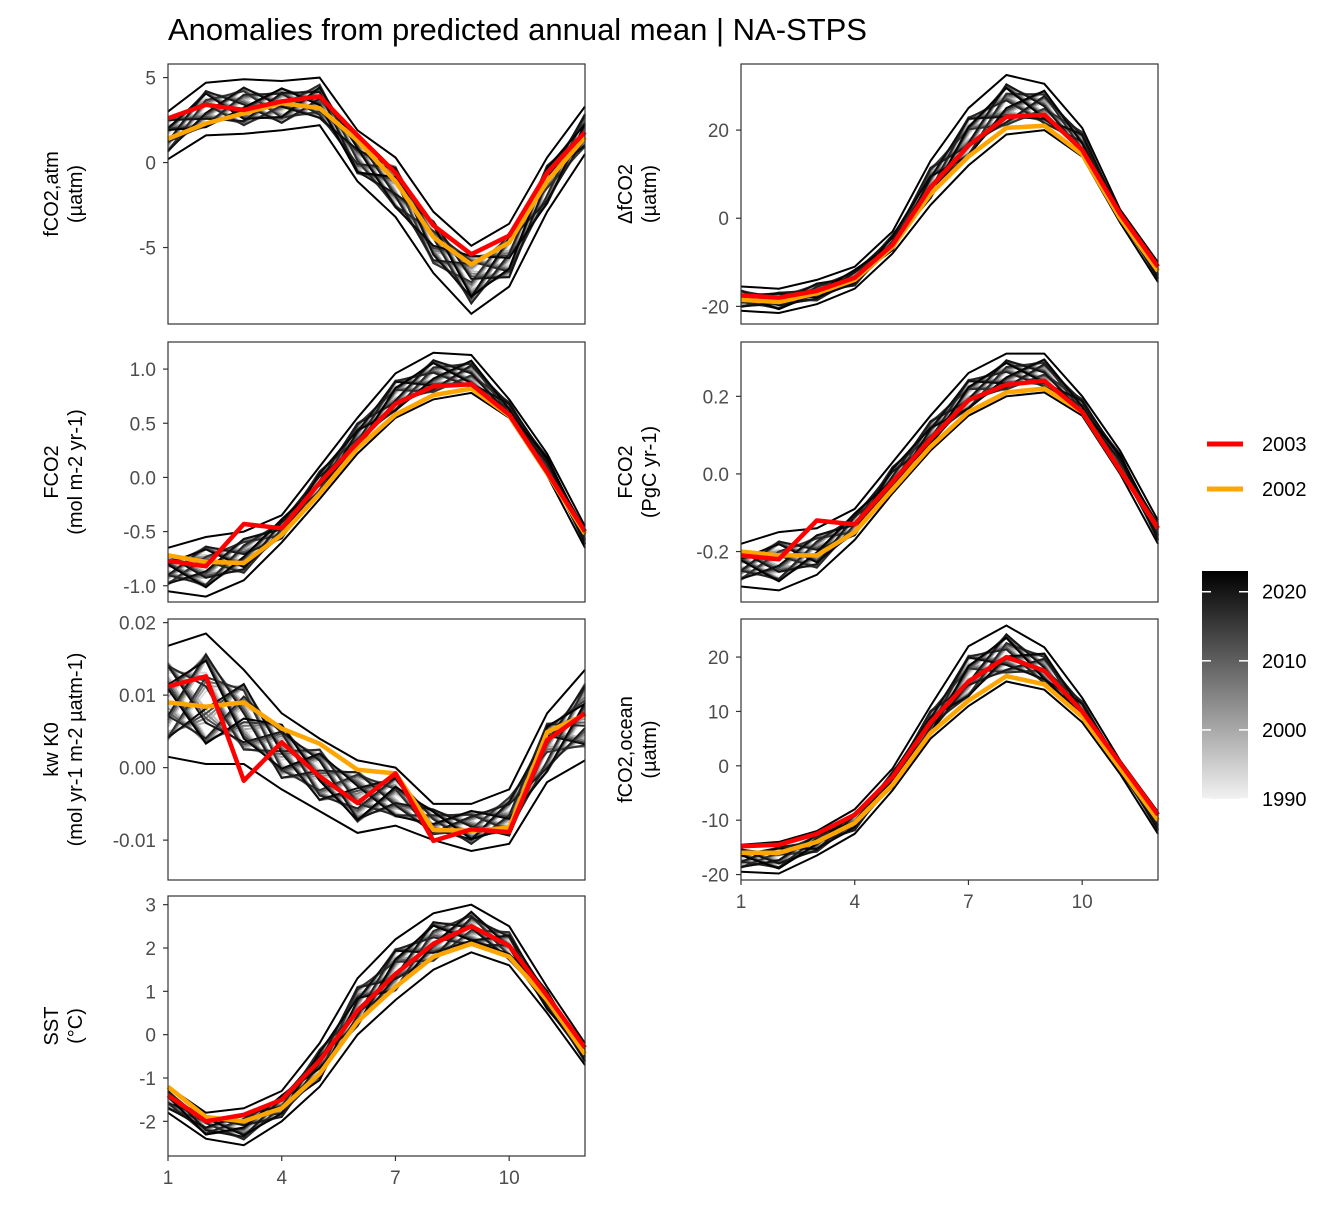 The height and width of the screenshot is (1209, 1344). What do you see at coordinates (139, 533) in the screenshot?
I see `y-tick-label: -0.5` at bounding box center [139, 533].